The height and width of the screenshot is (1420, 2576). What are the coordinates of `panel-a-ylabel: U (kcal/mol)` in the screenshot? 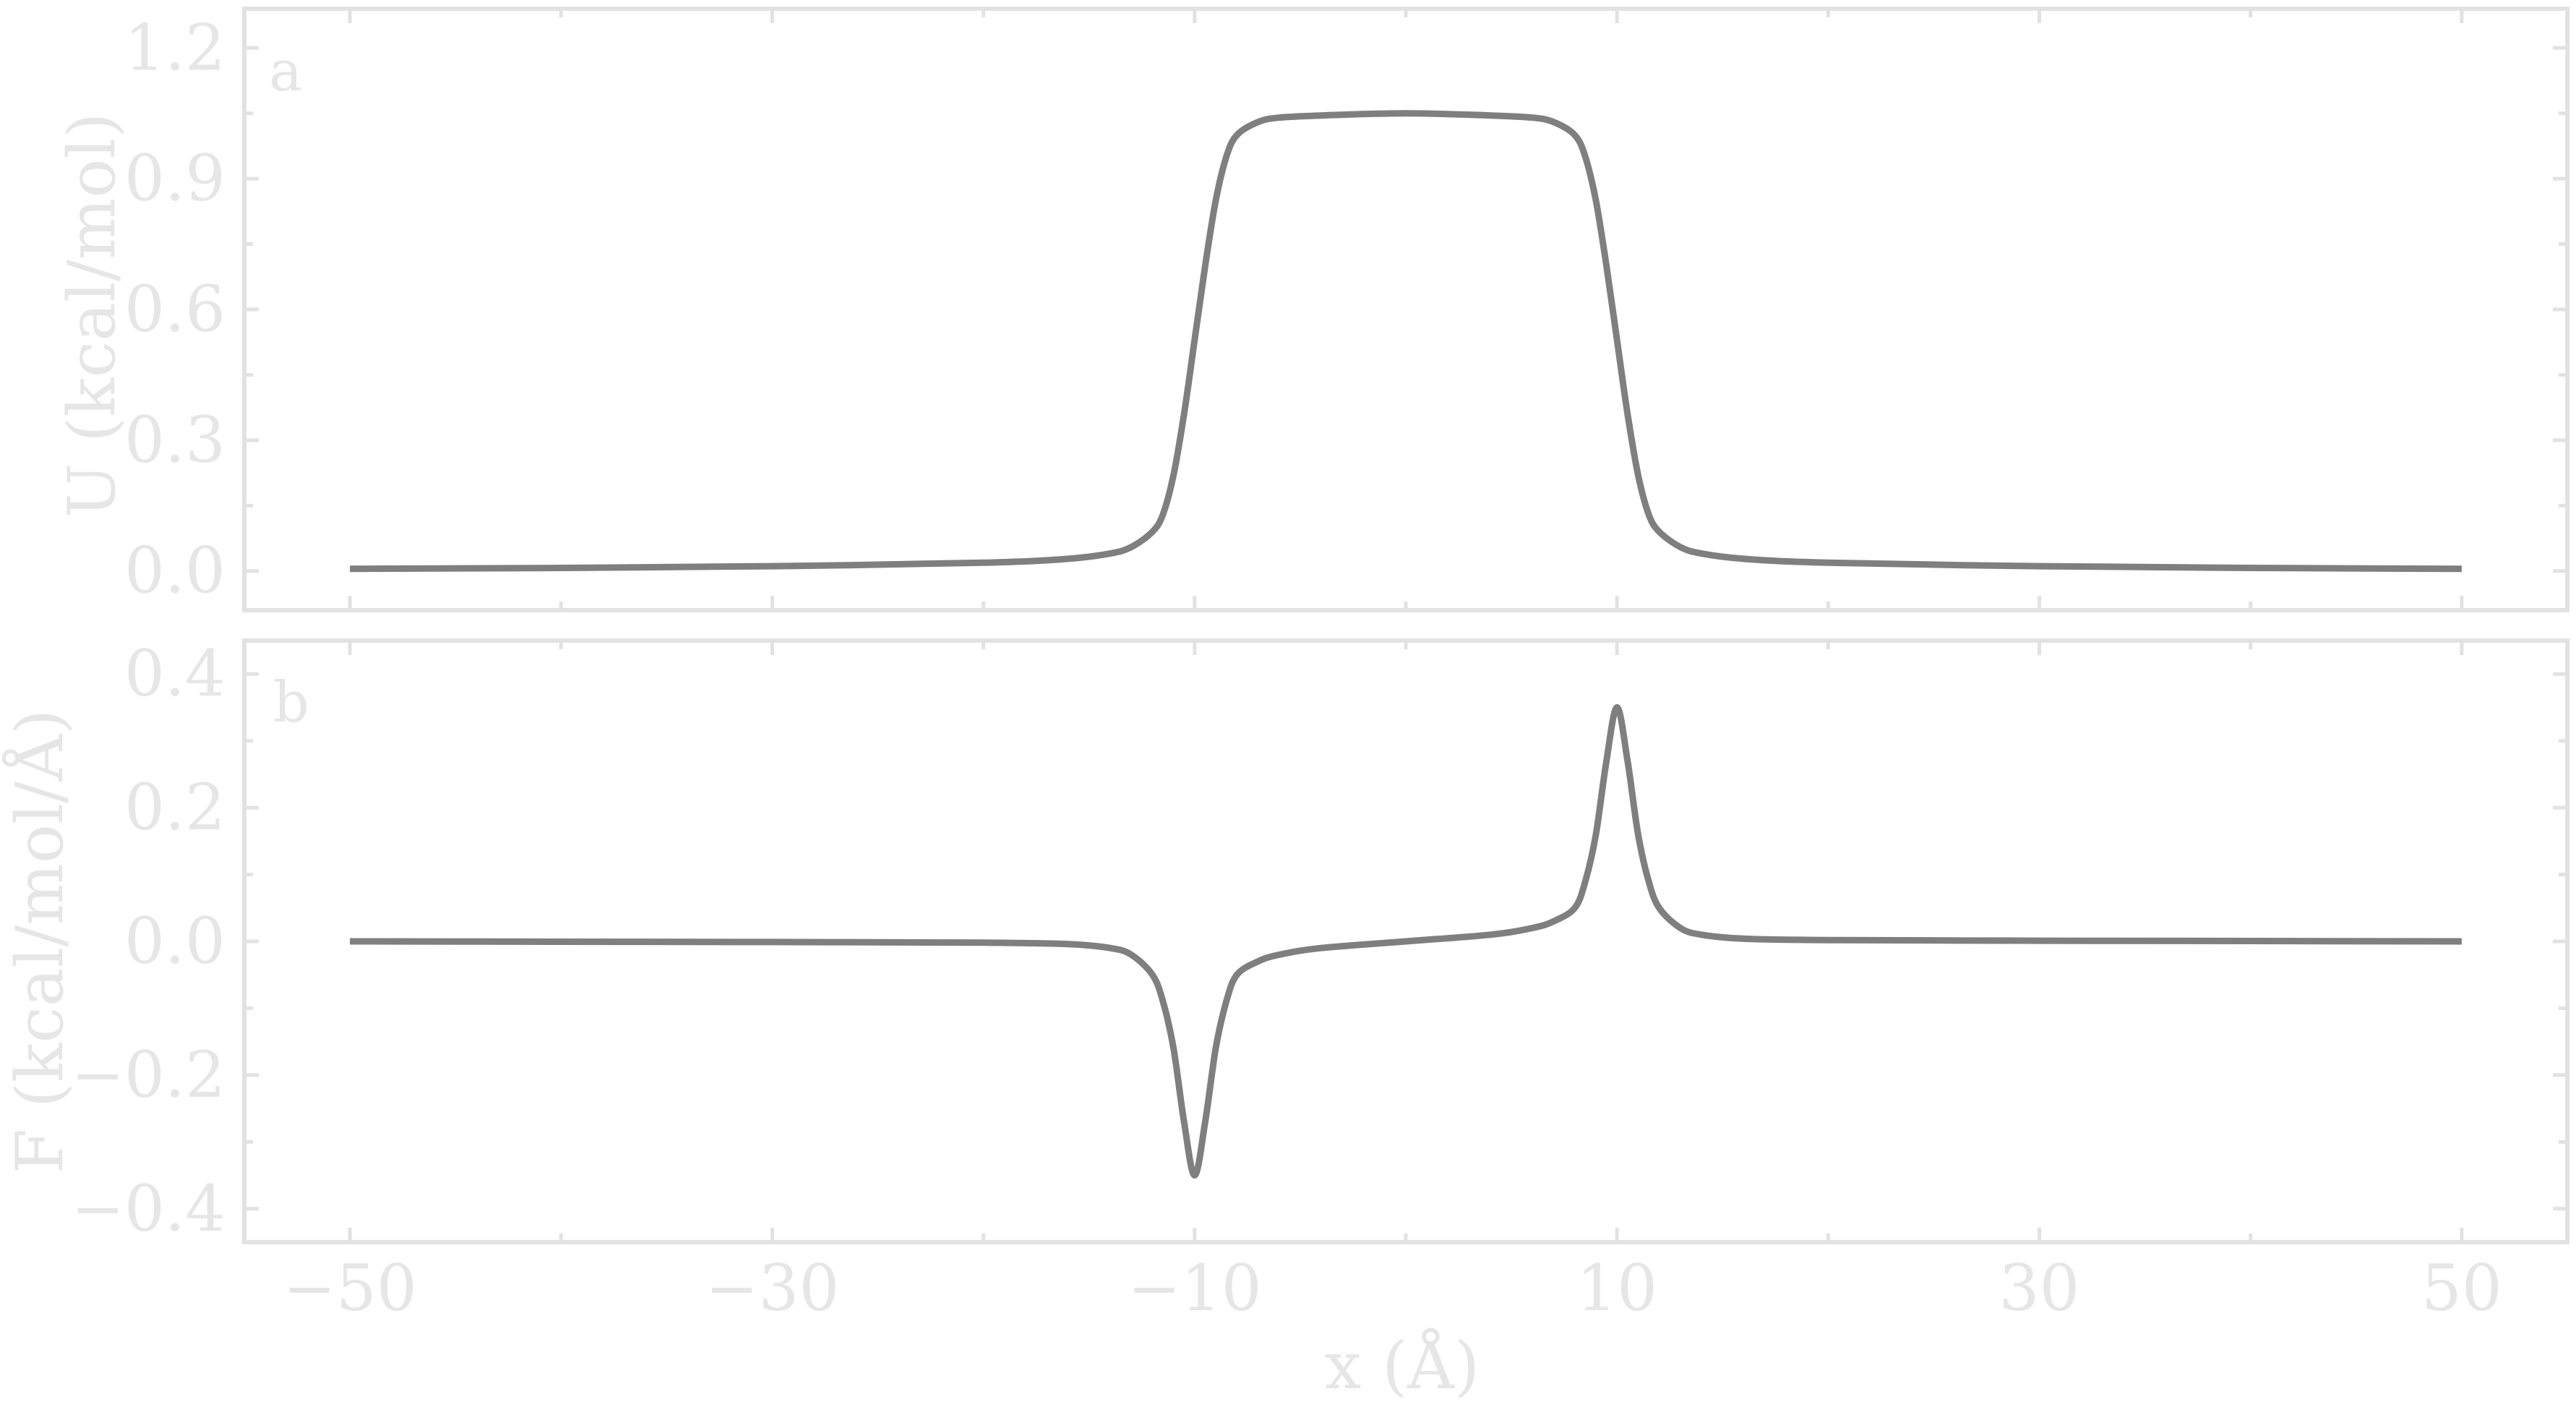 It's located at (92, 315).